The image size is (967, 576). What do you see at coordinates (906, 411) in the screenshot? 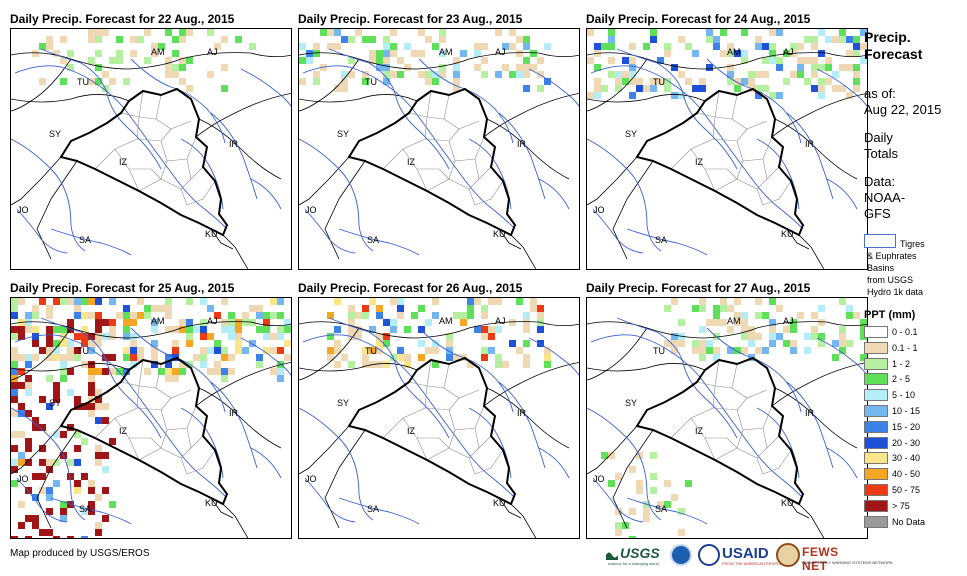
I see `legend-label: 10 - 15` at bounding box center [906, 411].